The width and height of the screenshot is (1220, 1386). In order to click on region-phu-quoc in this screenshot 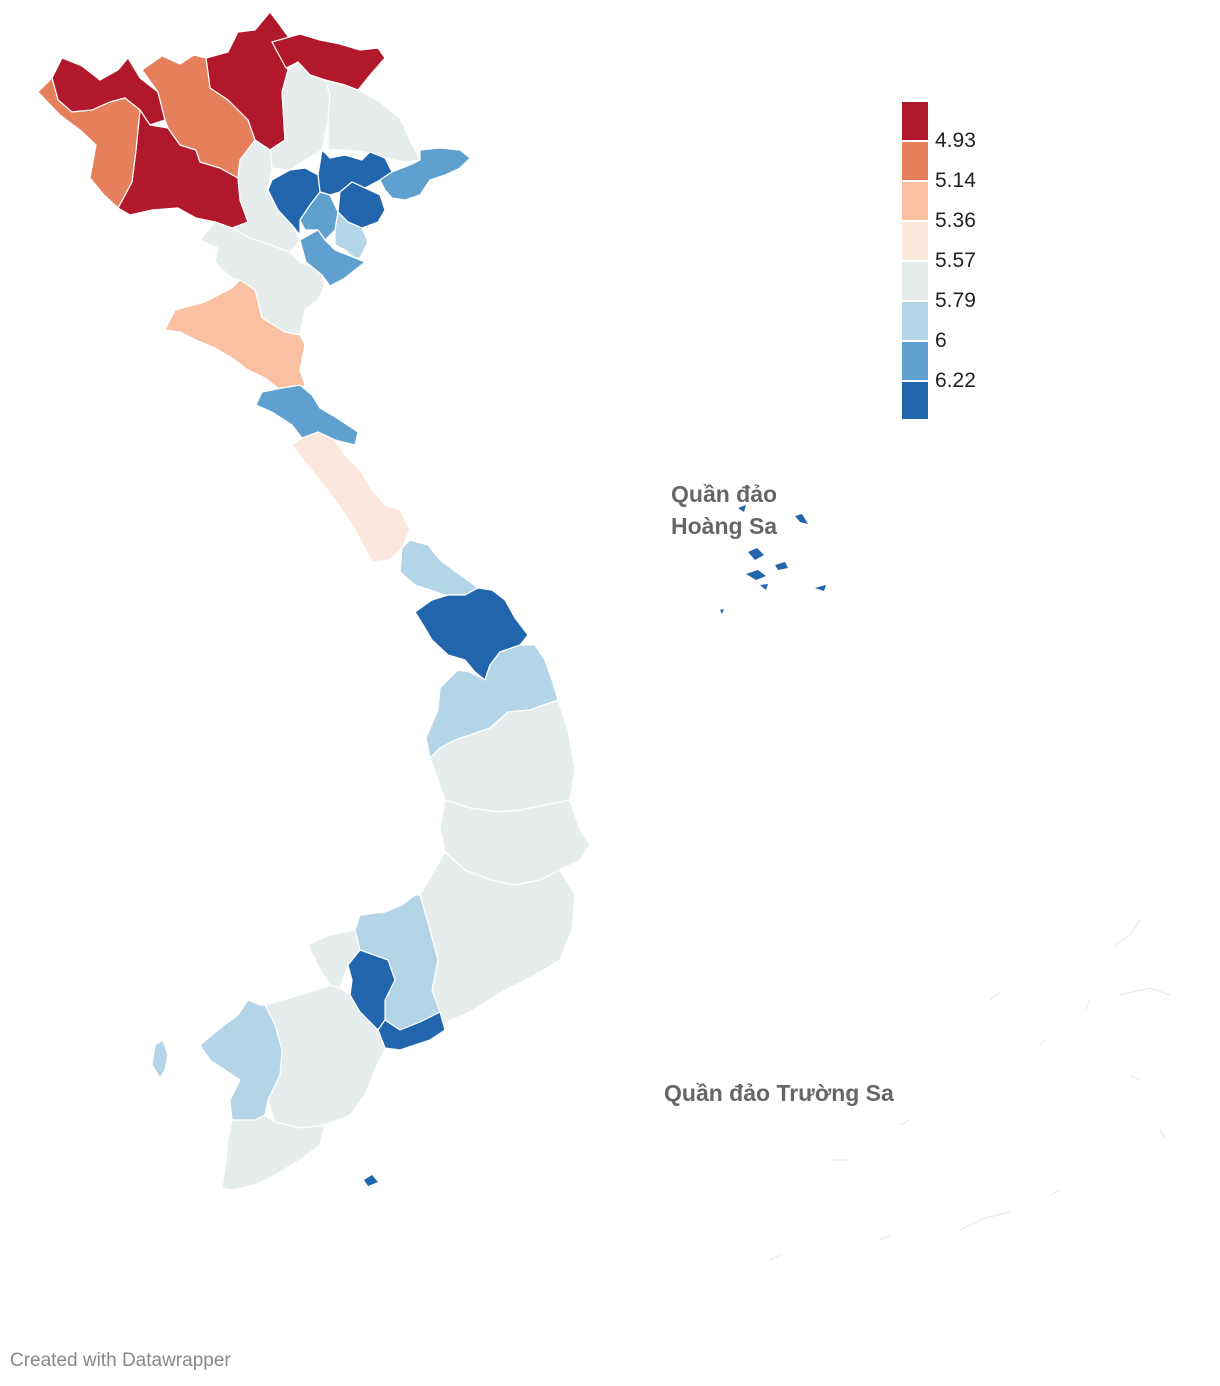, I will do `click(160, 1059)`.